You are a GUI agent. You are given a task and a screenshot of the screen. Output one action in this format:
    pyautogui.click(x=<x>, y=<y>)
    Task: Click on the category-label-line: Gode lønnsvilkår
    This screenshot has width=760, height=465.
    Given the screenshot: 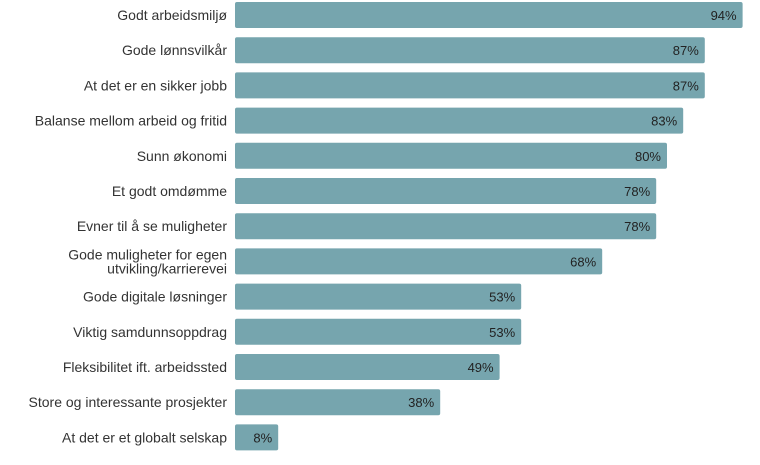 What is the action you would take?
    pyautogui.click(x=174, y=50)
    